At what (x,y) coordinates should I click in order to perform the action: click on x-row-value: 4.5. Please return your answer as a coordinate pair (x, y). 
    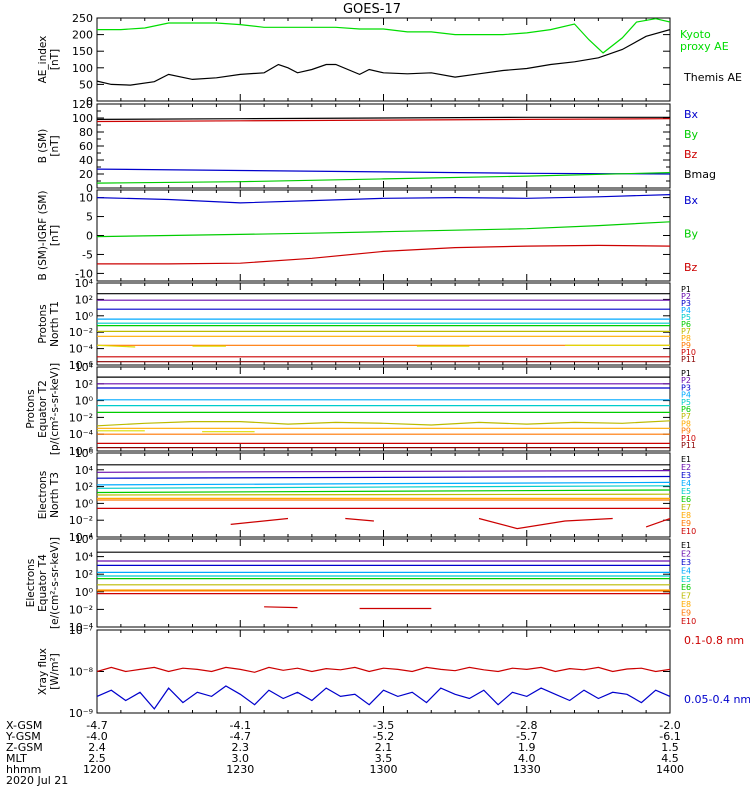
    Looking at the image, I should click on (670, 758).